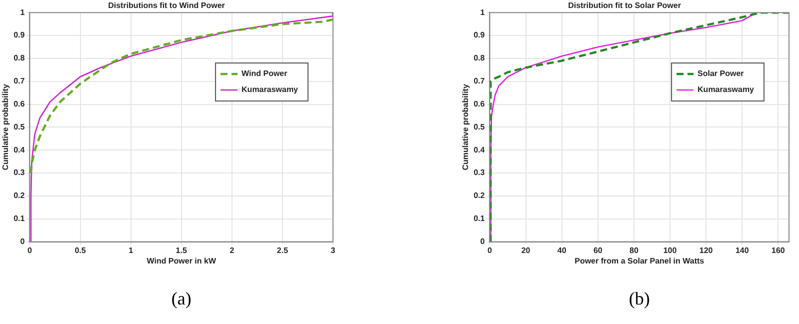 This screenshot has width=799, height=324. What do you see at coordinates (598, 250) in the screenshot?
I see `x-tick-label: 60` at bounding box center [598, 250].